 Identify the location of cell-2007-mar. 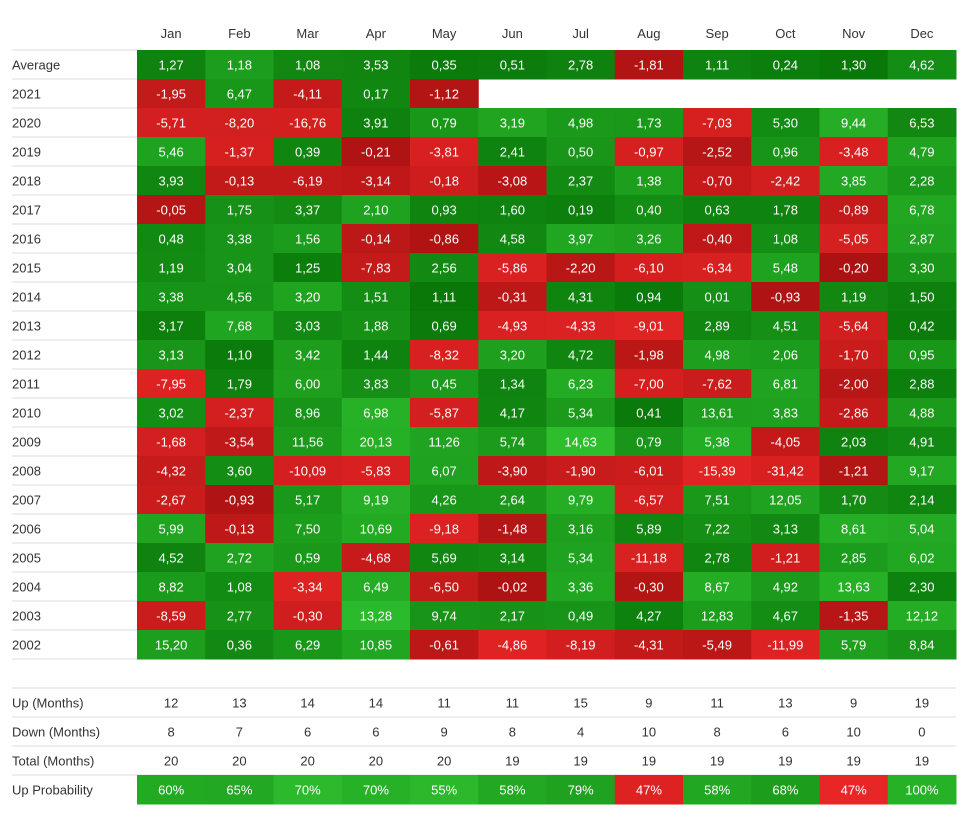
(308, 500).